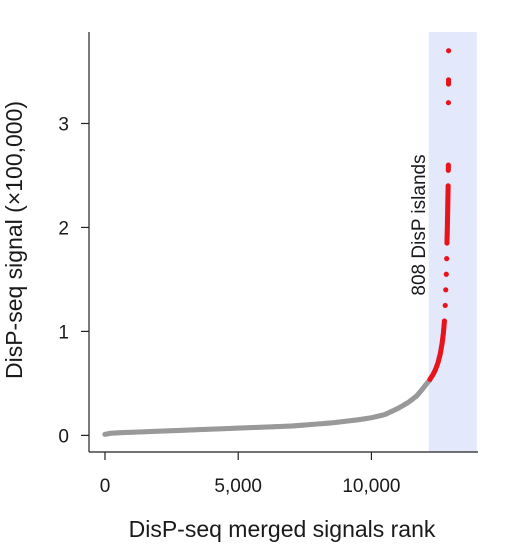 This screenshot has width=514, height=555. I want to click on y-tick-label: 2, so click(63, 228).